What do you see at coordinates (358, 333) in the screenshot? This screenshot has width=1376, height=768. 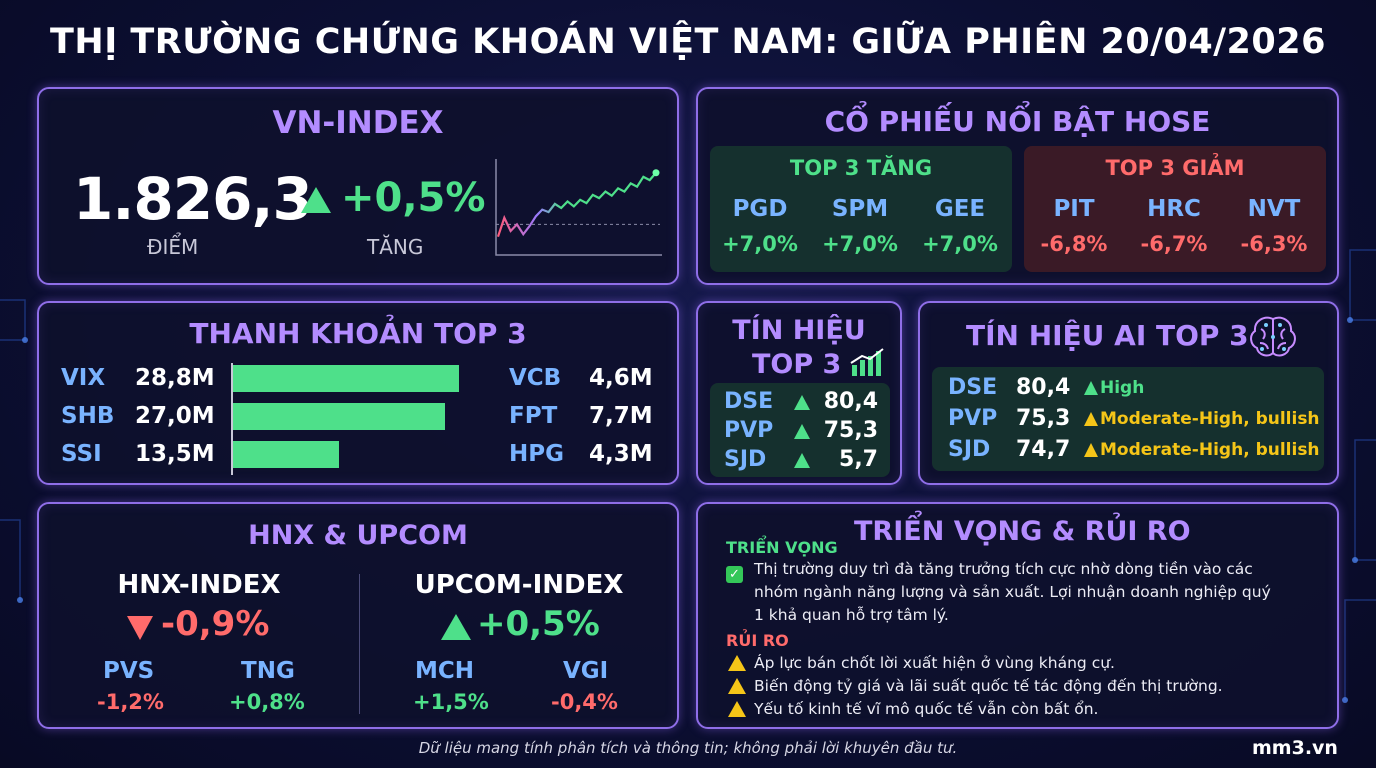 I see `liquidity-title: THANH KHOẢN TOP 3` at bounding box center [358, 333].